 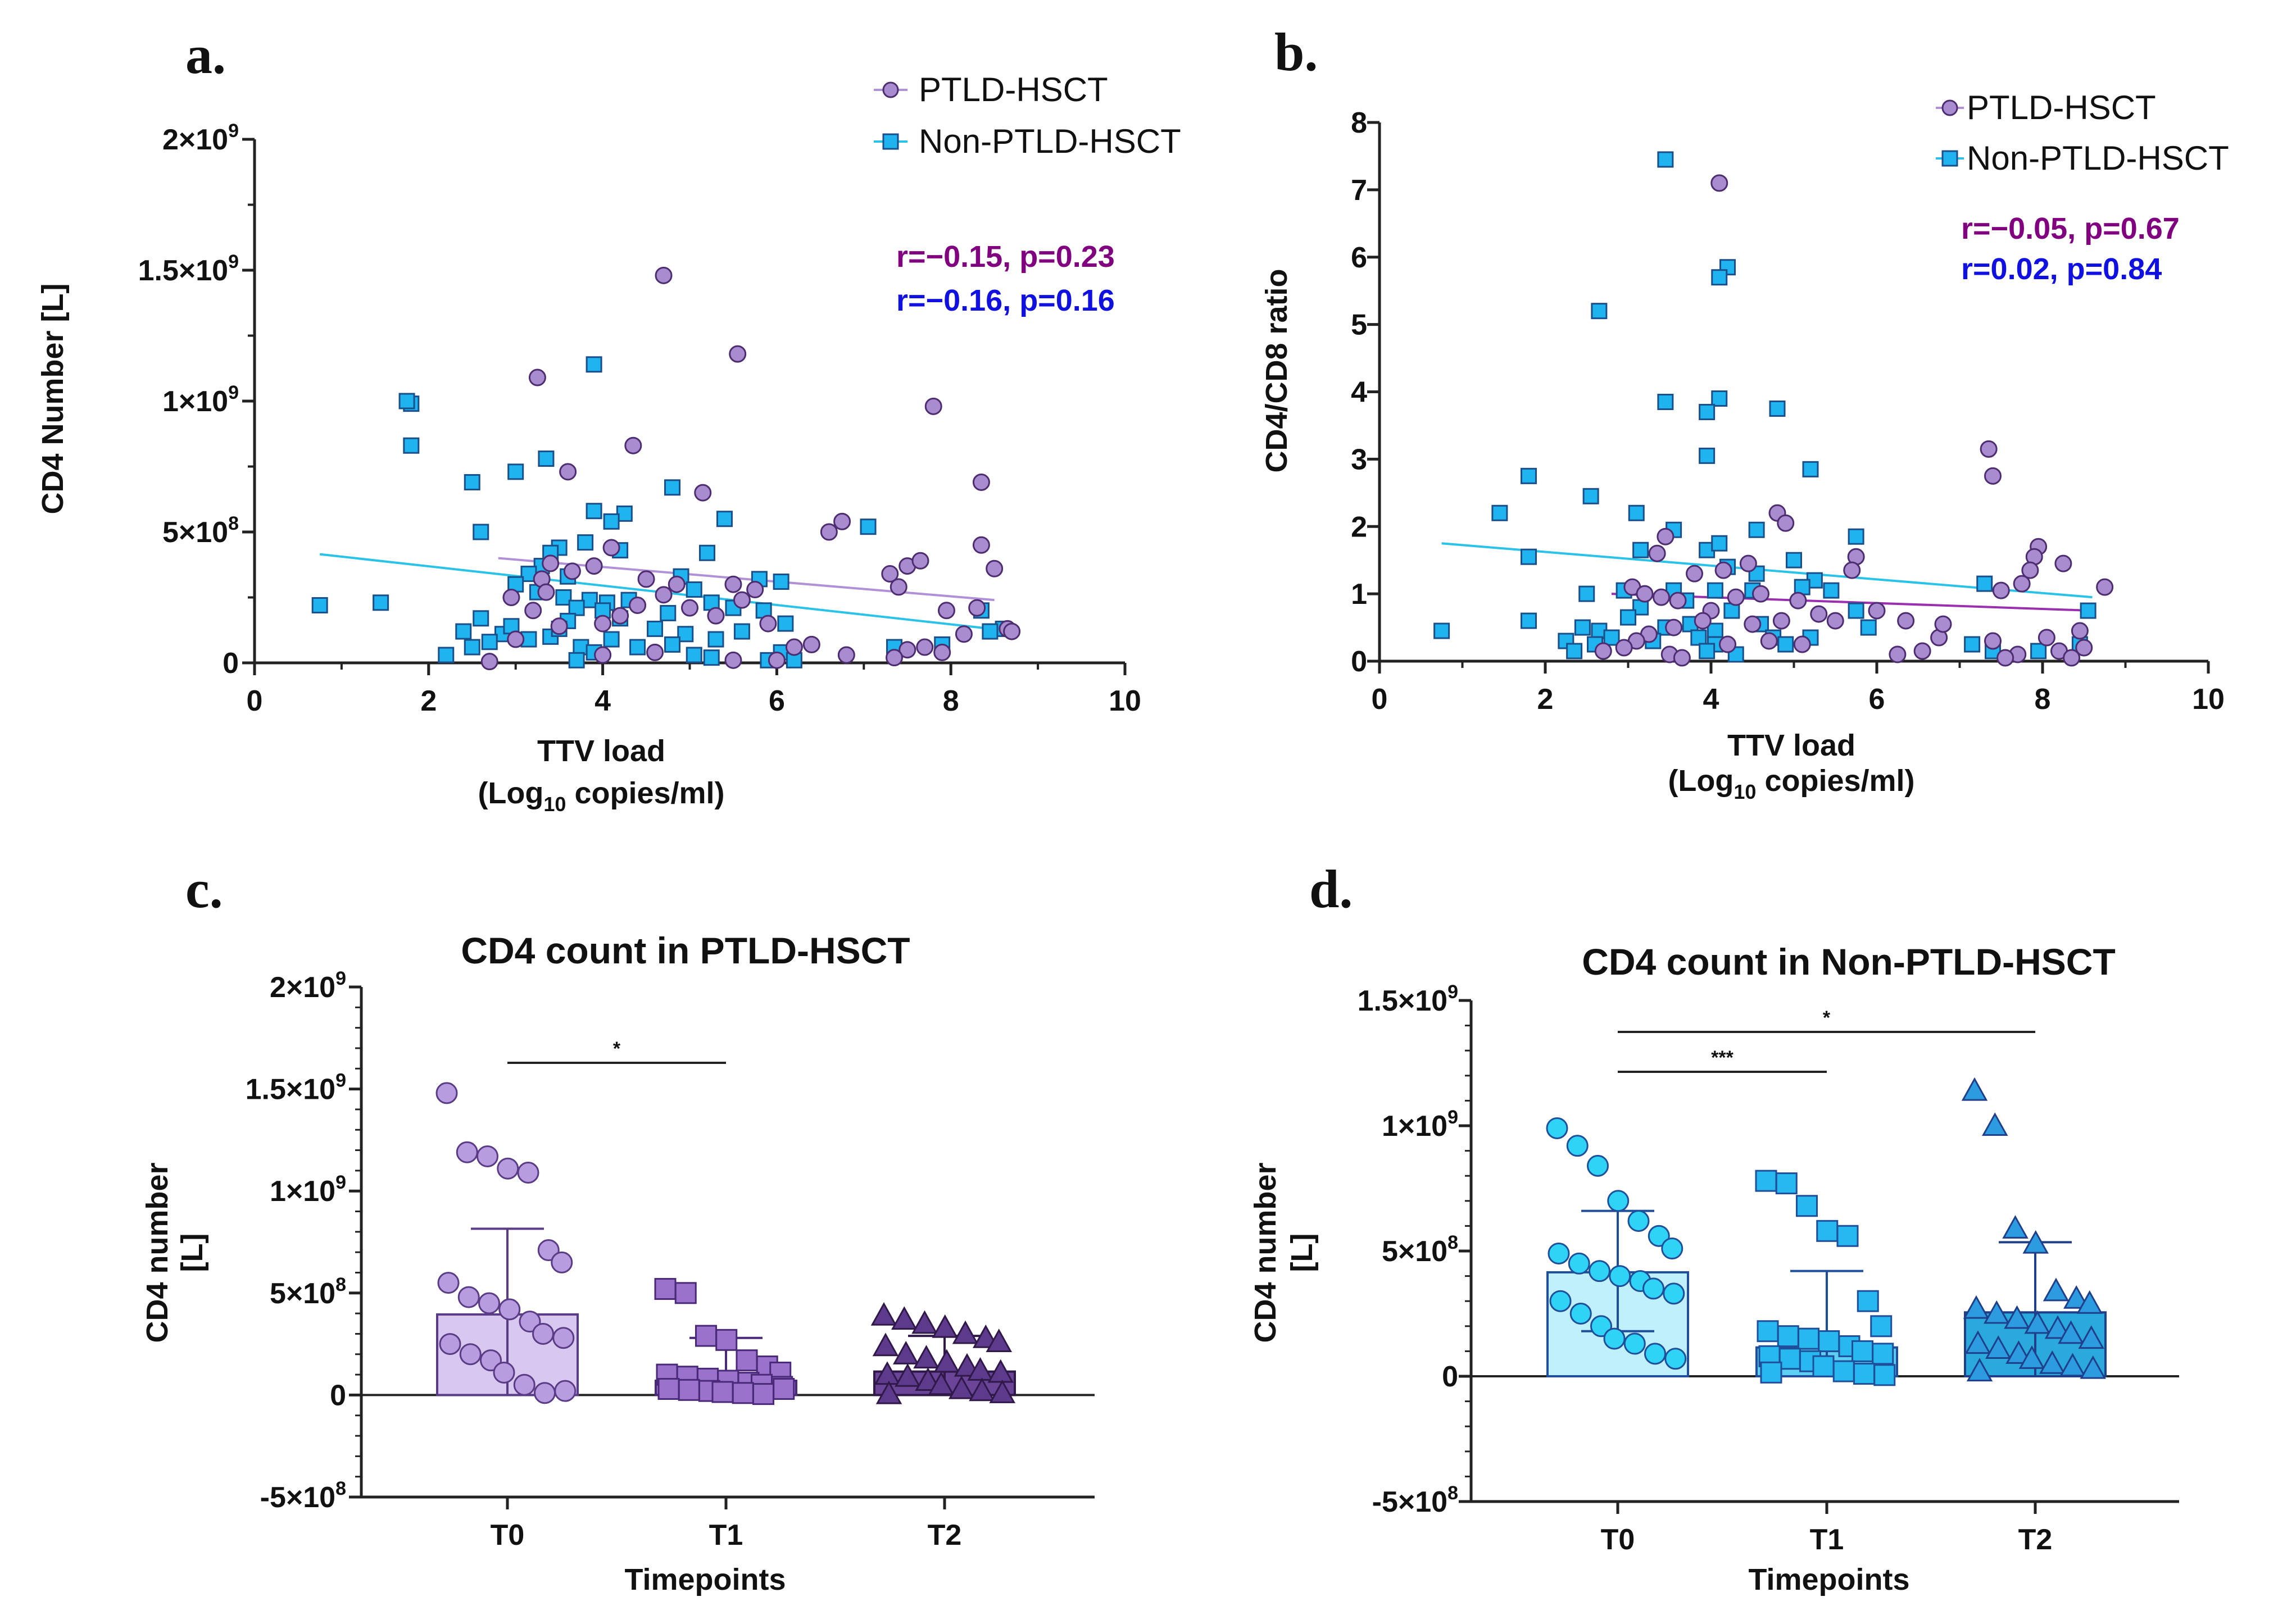 What do you see at coordinates (685, 950) in the screenshot?
I see `panel-c-title: CD4 count in PTLD-HSCT` at bounding box center [685, 950].